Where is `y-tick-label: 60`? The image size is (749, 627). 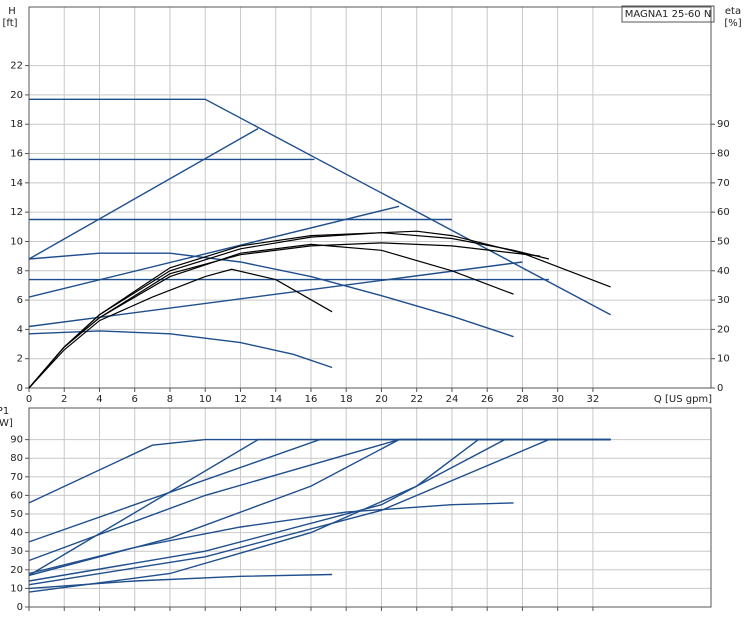
y-tick-label: 60 is located at coordinates (16, 495).